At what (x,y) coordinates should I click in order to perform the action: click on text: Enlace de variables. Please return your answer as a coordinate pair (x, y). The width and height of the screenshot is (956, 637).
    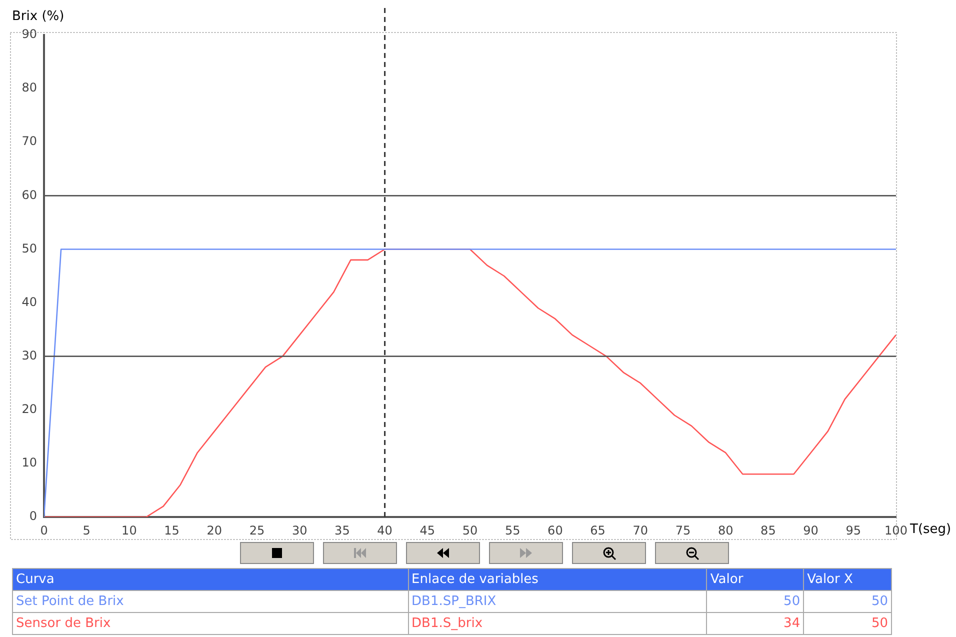
    Looking at the image, I should click on (557, 579).